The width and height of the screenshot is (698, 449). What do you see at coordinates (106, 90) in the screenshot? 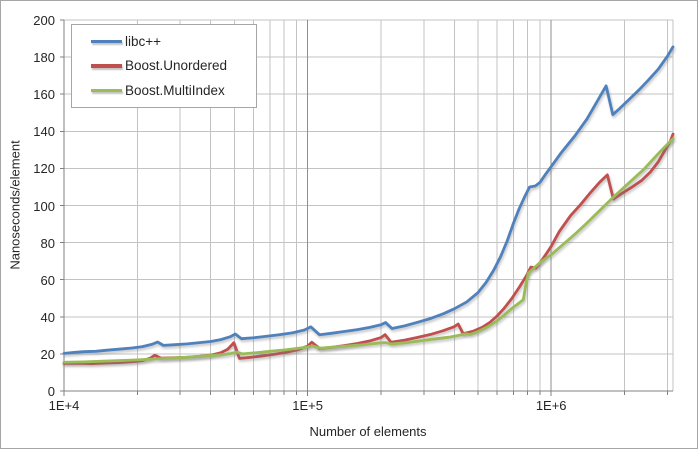
I see `legend-swatch-boost-multiindex` at bounding box center [106, 90].